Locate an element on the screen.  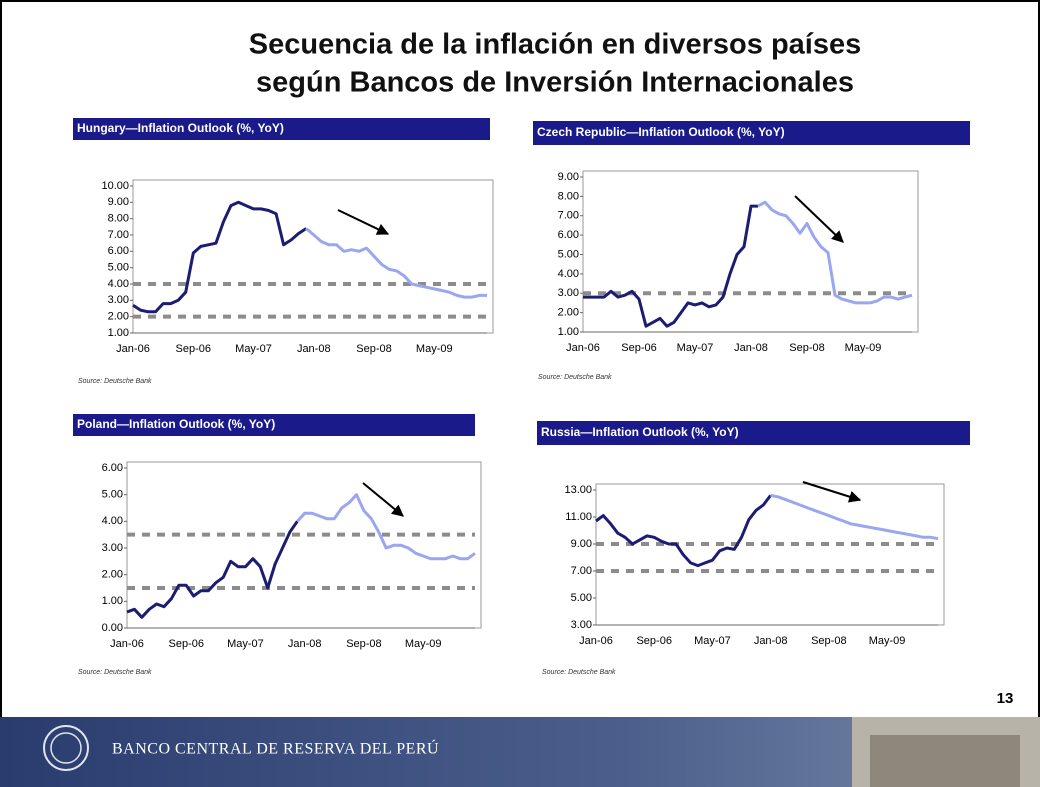
y-tick-label: 13.00 is located at coordinates (578, 490).